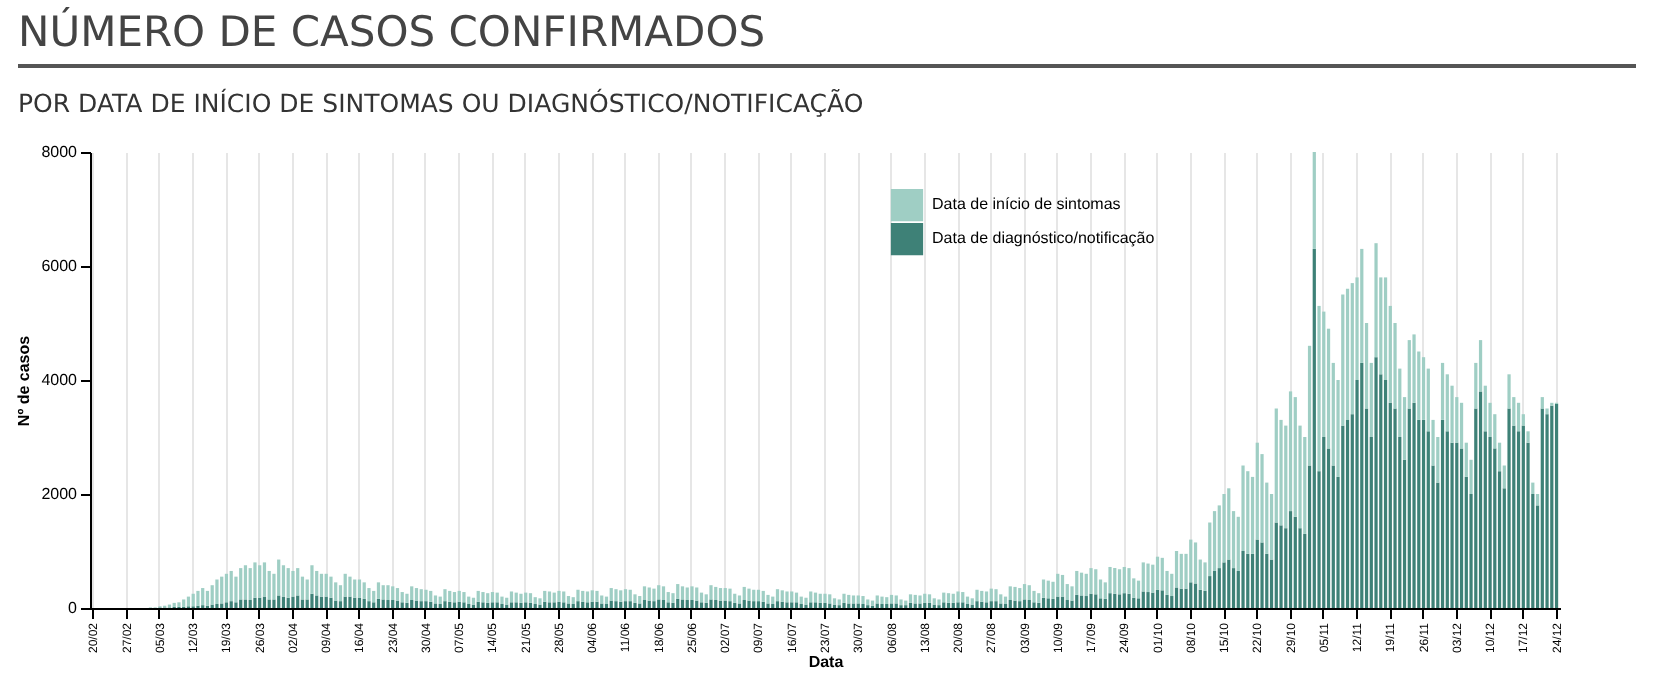 The image size is (1676, 696). Describe the element at coordinates (60, 152) in the screenshot. I see `y-tick-label: 8000` at that location.